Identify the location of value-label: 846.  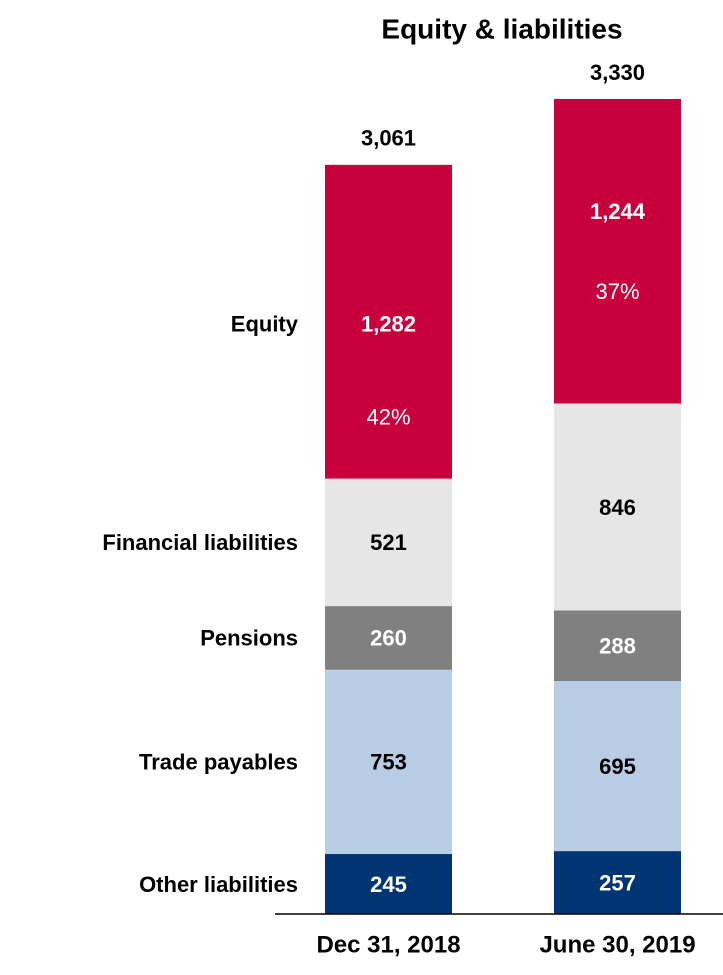
(617, 507).